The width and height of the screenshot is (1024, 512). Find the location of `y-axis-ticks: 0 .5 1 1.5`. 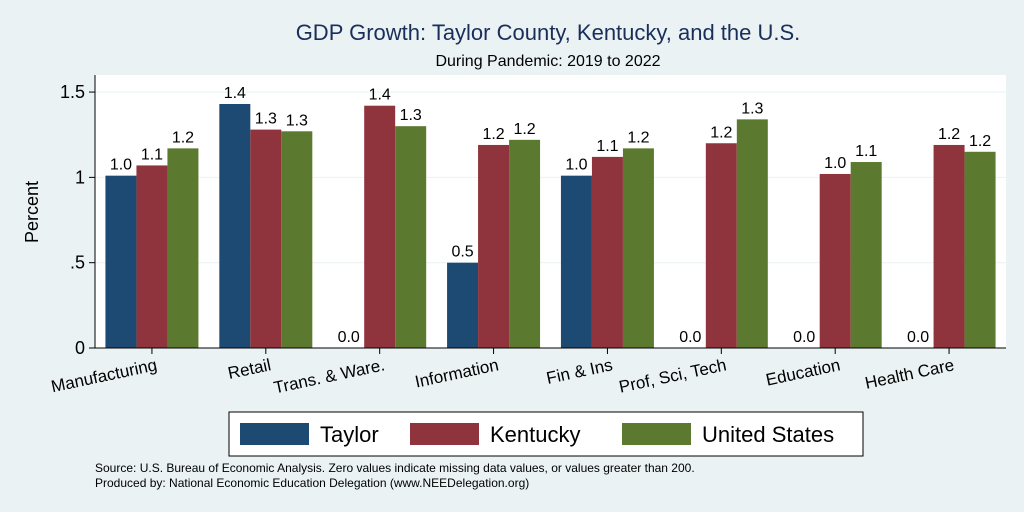

y-axis-ticks: 0 .5 1 1.5 is located at coordinates (77, 220).